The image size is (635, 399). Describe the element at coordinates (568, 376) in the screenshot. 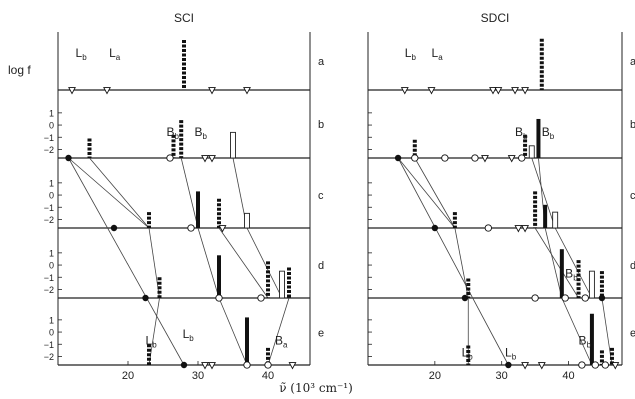

I see `x-tick-label: 40` at that location.